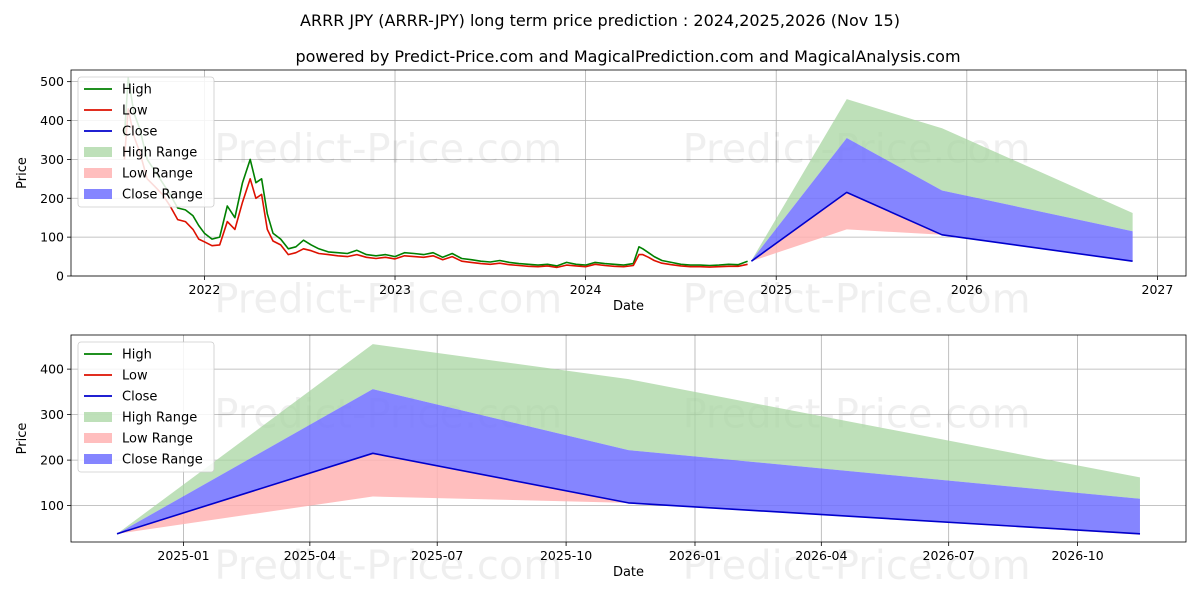 The height and width of the screenshot is (600, 1200). I want to click on close-range-band, so click(942, 200).